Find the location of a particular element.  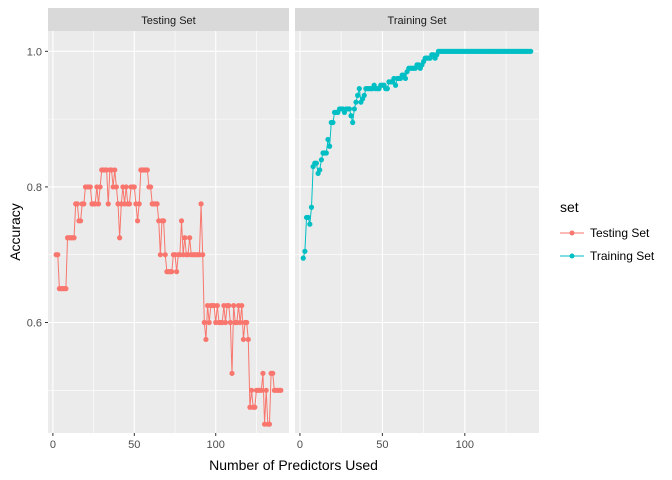

facet-strip-label: Training Set is located at coordinates (417, 21).